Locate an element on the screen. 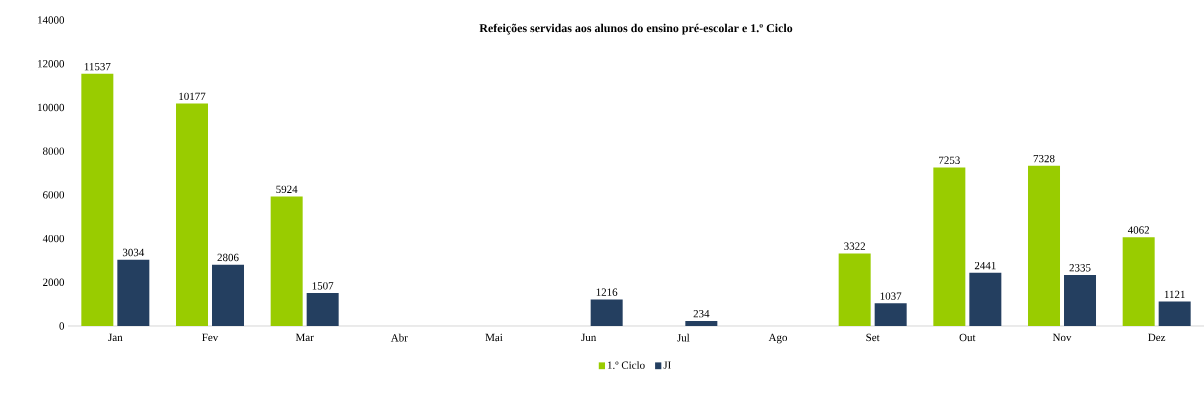 The height and width of the screenshot is (401, 1204). y-tick-label: 6000 is located at coordinates (54, 195).